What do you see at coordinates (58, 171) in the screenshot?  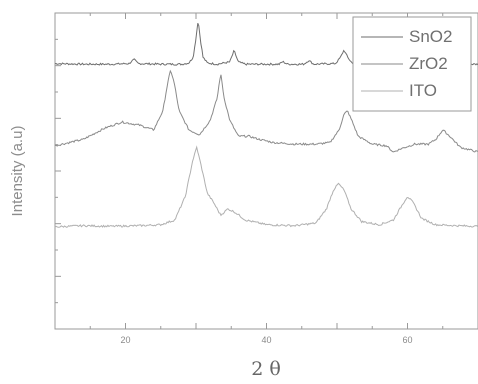 I see `y-axis-ticks` at bounding box center [58, 171].